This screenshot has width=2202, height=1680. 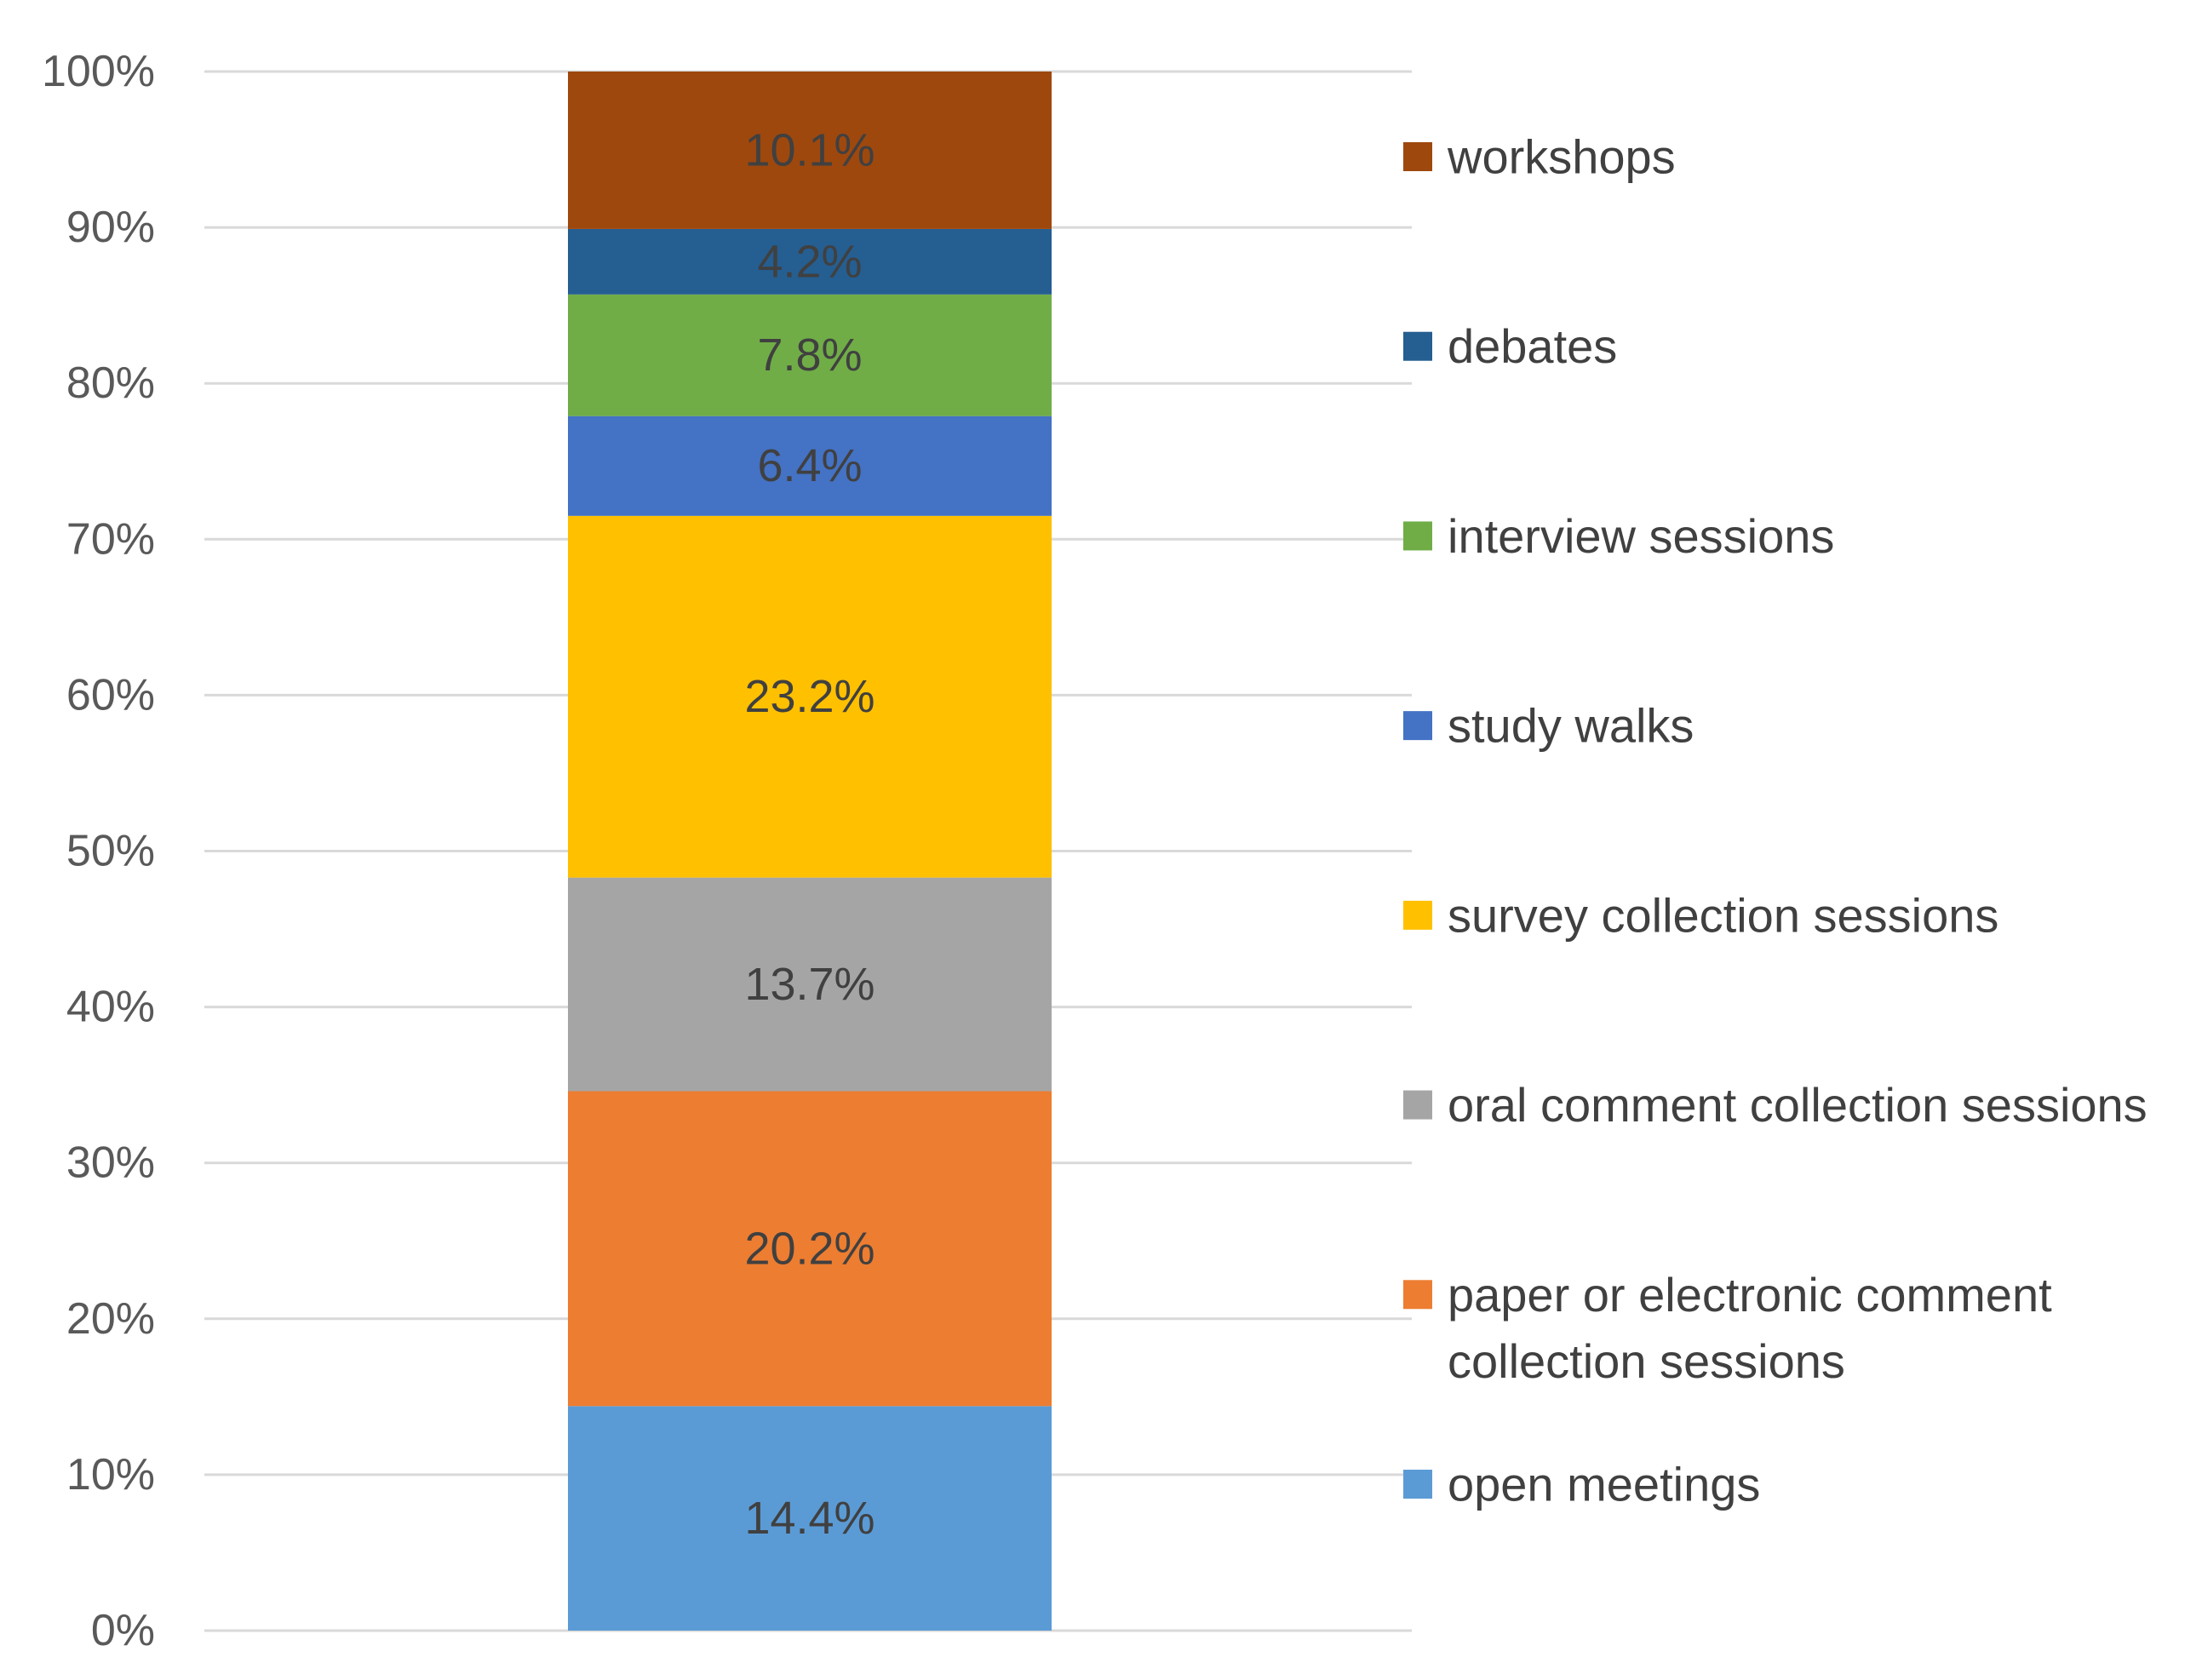 I want to click on legend-item-oral-comment-collection-sessions: oral comment collection sessions, so click(x=1775, y=1105).